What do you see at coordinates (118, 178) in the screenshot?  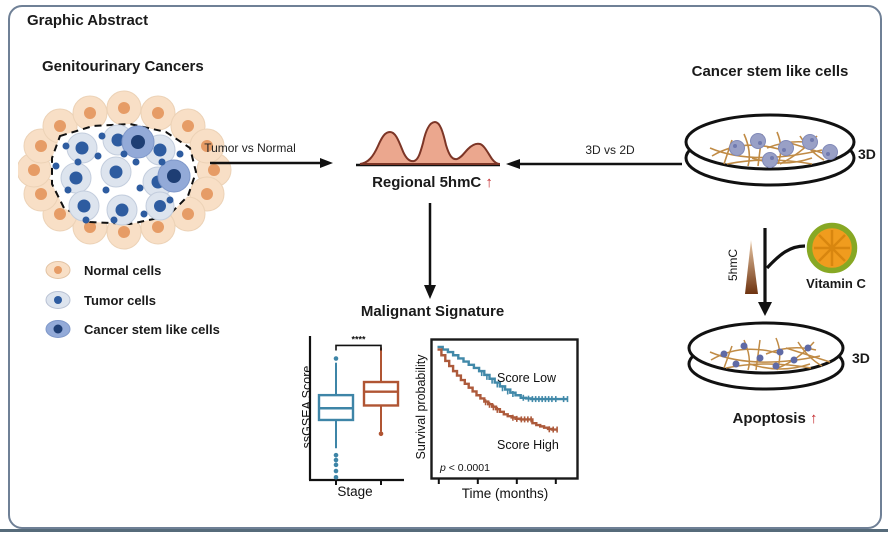 I see `scattered-nuclei-dots` at bounding box center [118, 178].